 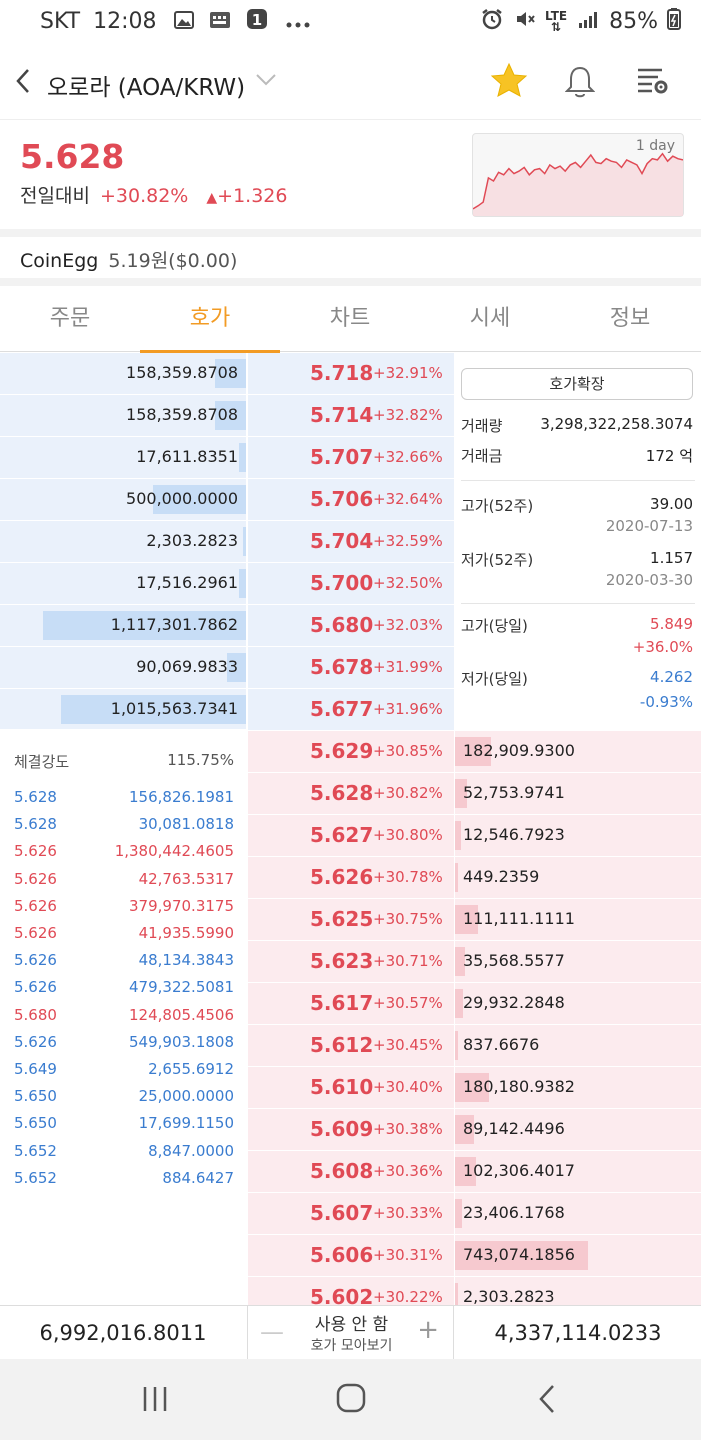 What do you see at coordinates (186, 1096) in the screenshot?
I see `trade-qty: 25,000.0000` at bounding box center [186, 1096].